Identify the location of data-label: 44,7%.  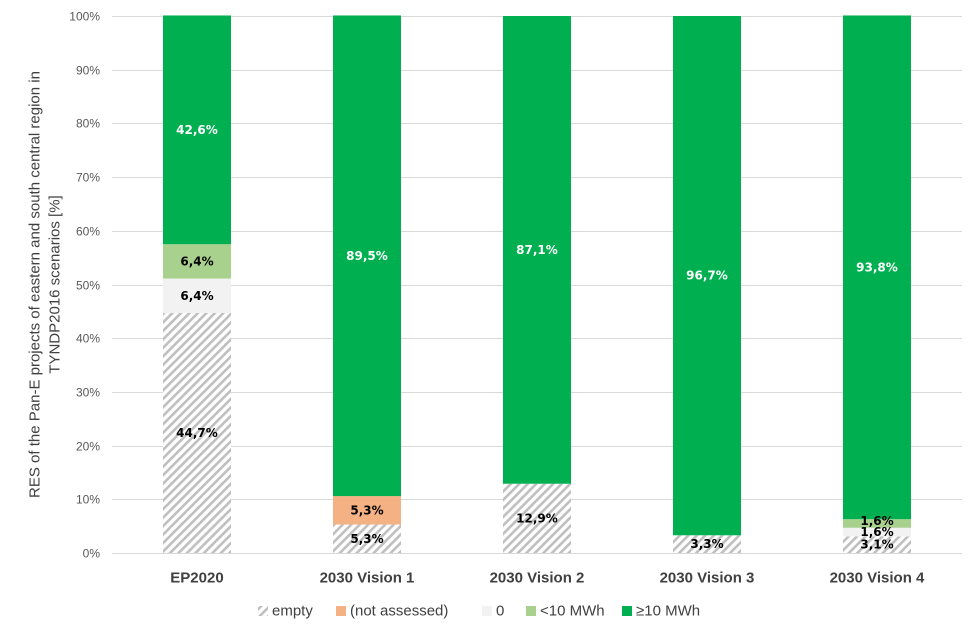
(197, 433).